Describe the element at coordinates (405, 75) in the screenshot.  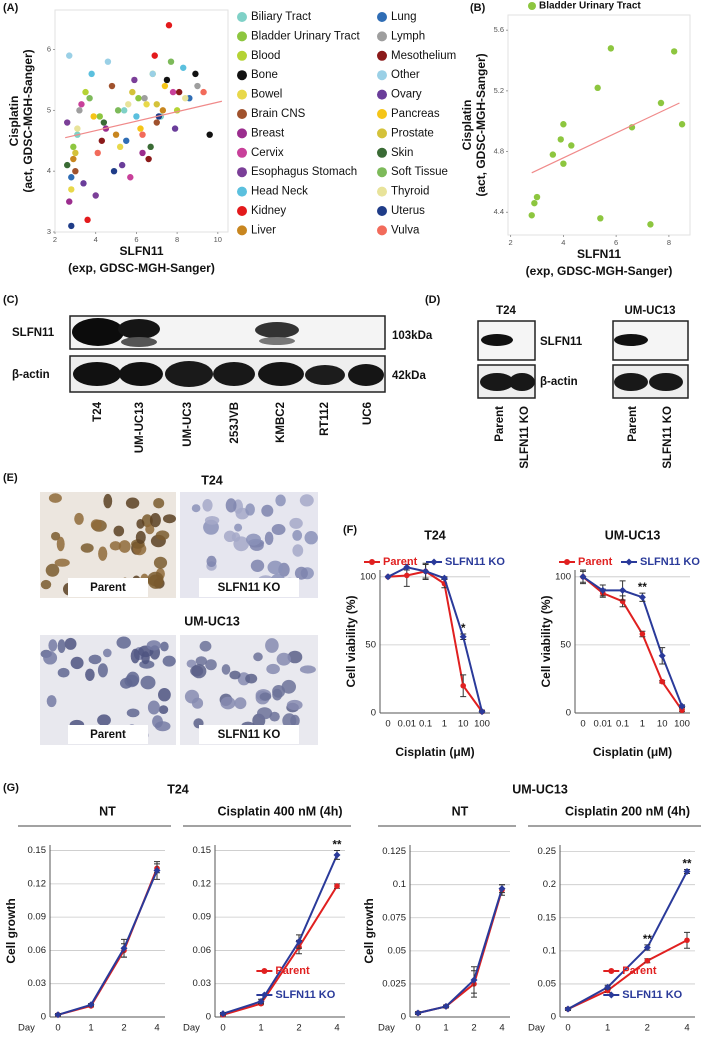
I see `legend-label: Other` at that location.